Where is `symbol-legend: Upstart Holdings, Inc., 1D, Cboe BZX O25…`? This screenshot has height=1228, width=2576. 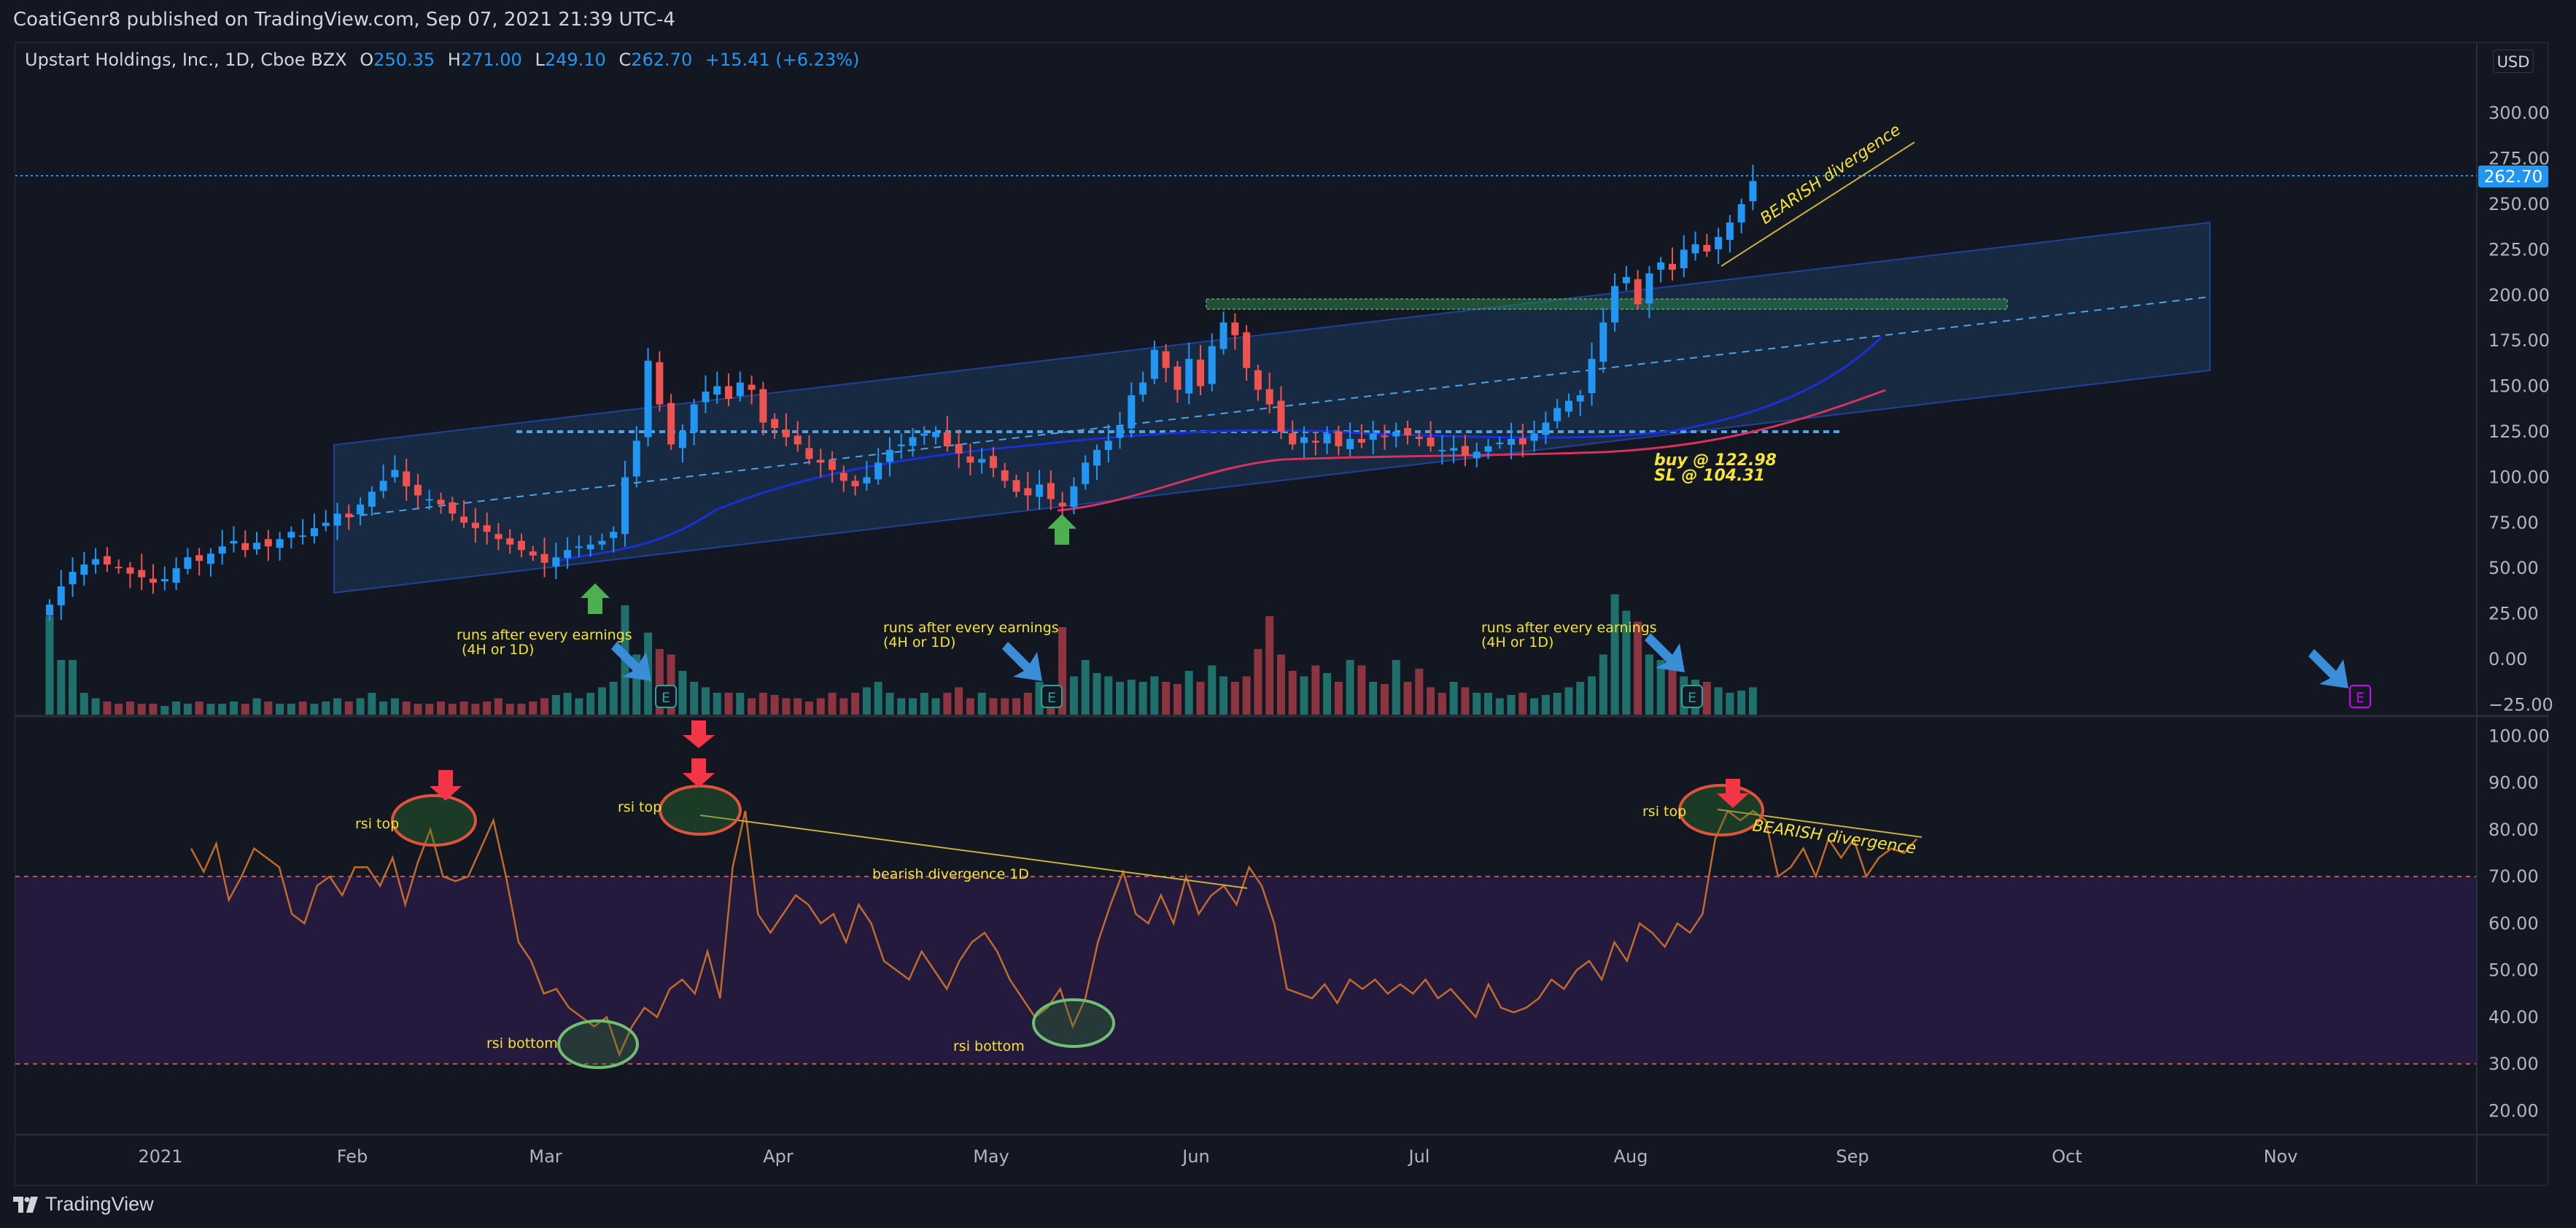
symbol-legend: Upstart Holdings, Inc., 1D, Cboe BZX O25… is located at coordinates (442, 60).